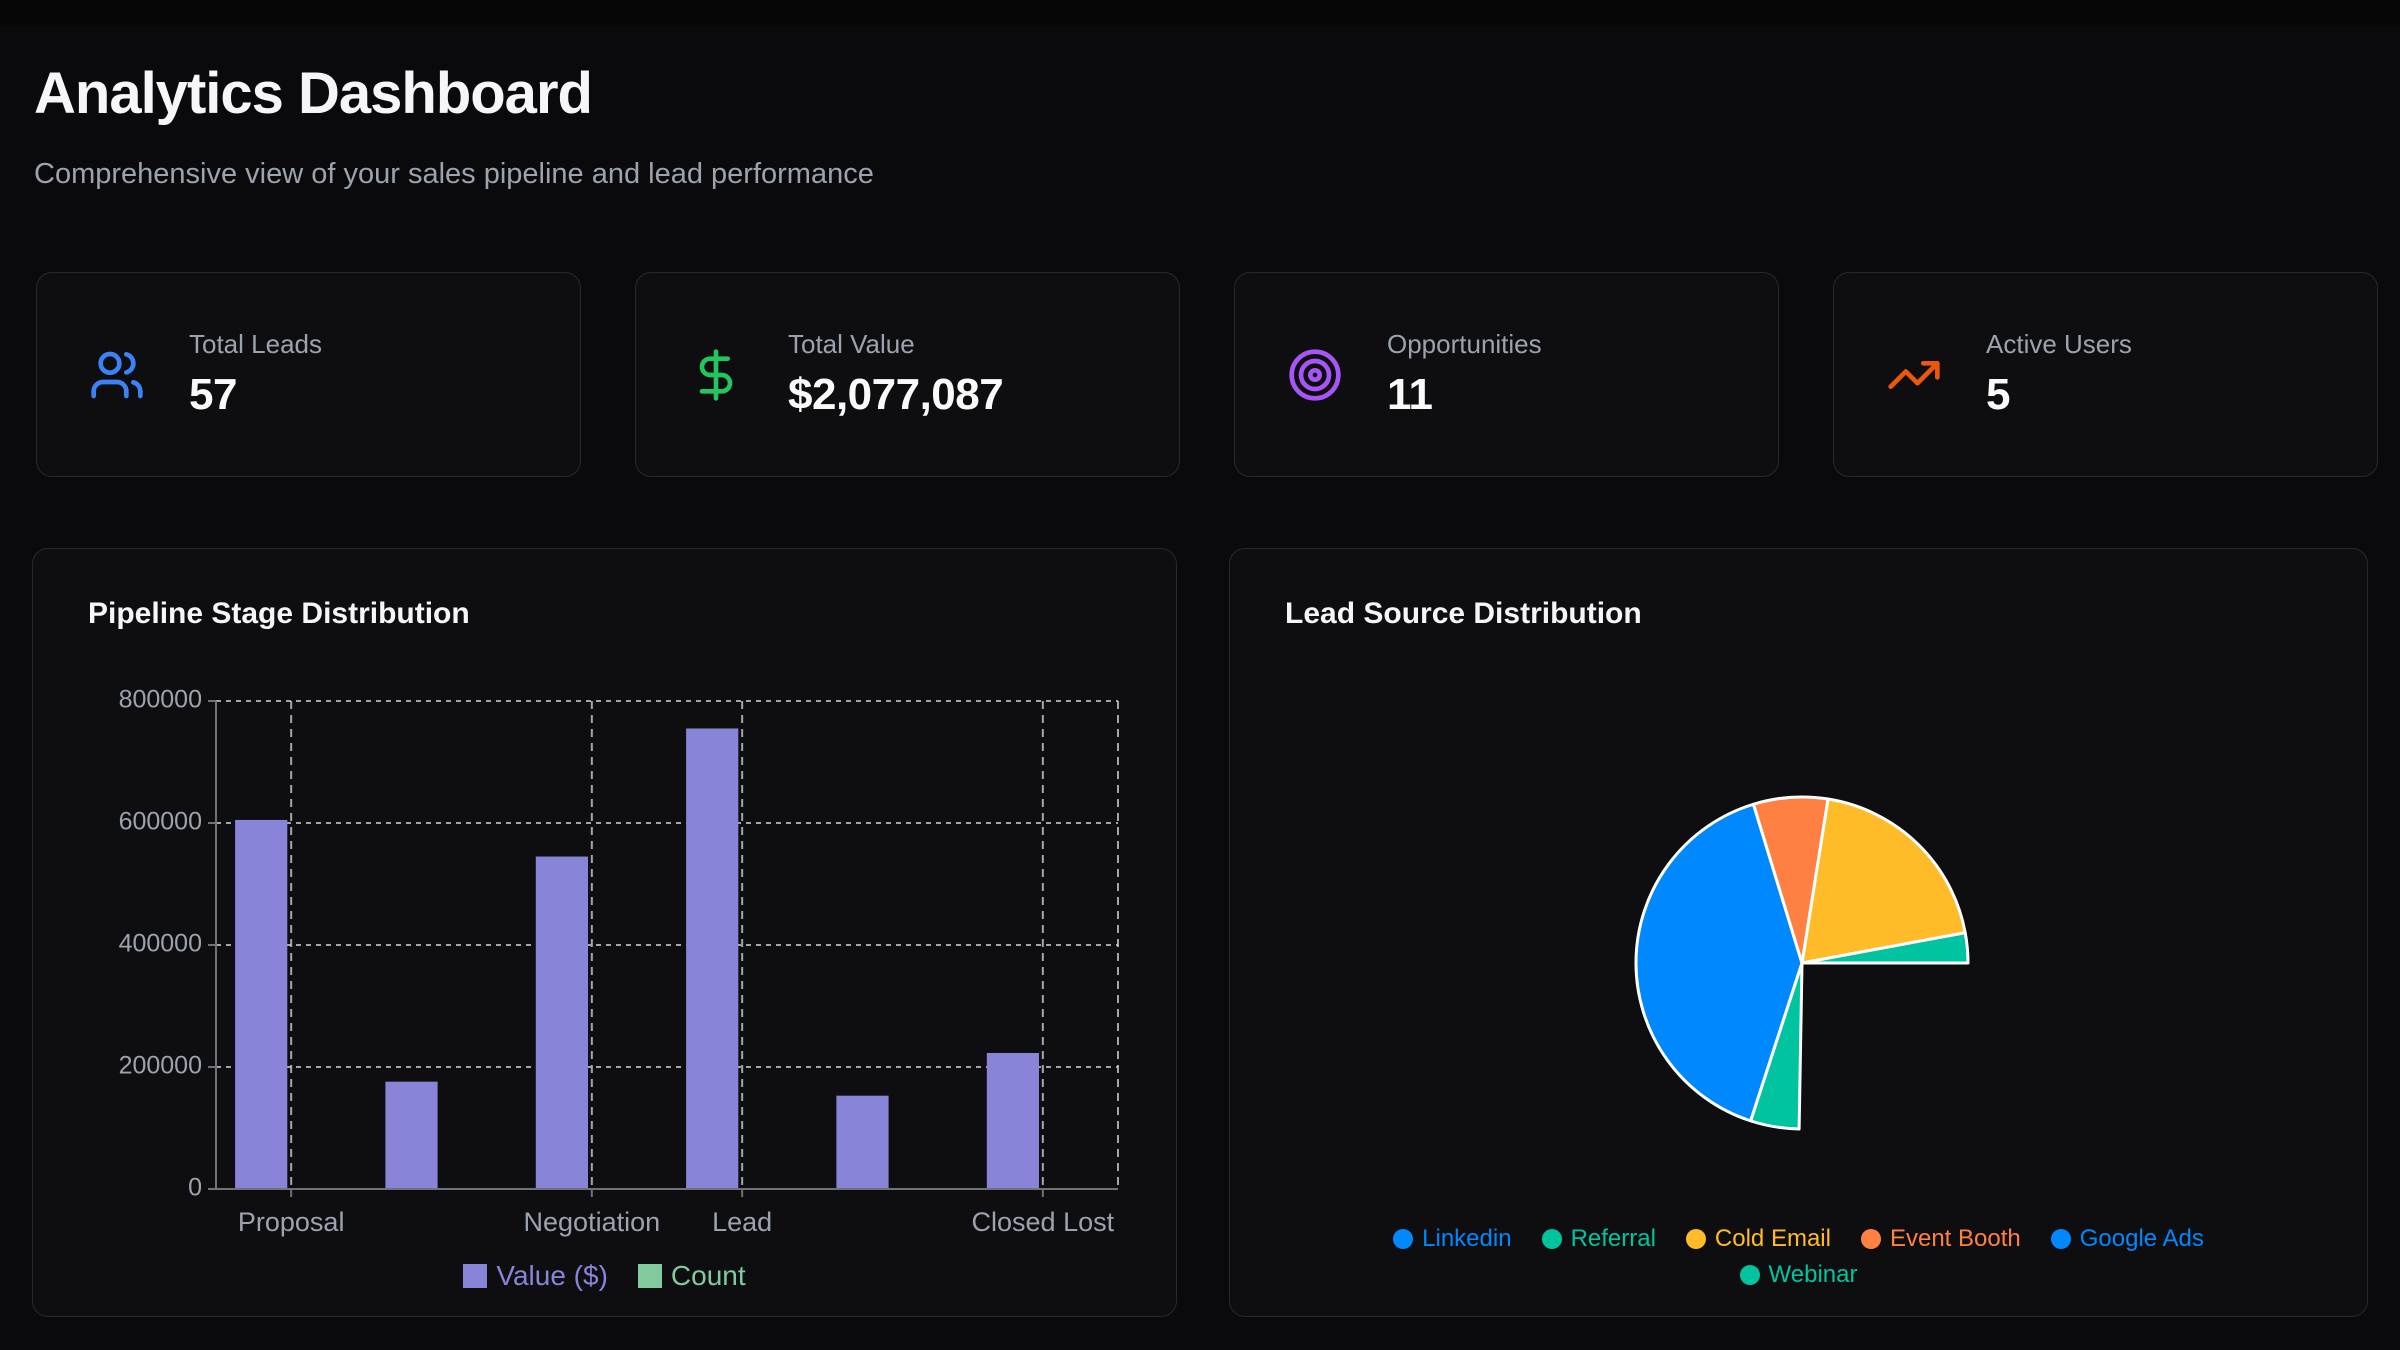 This screenshot has width=2400, height=1350. What do you see at coordinates (1200, 13) in the screenshot?
I see `top-strip` at bounding box center [1200, 13].